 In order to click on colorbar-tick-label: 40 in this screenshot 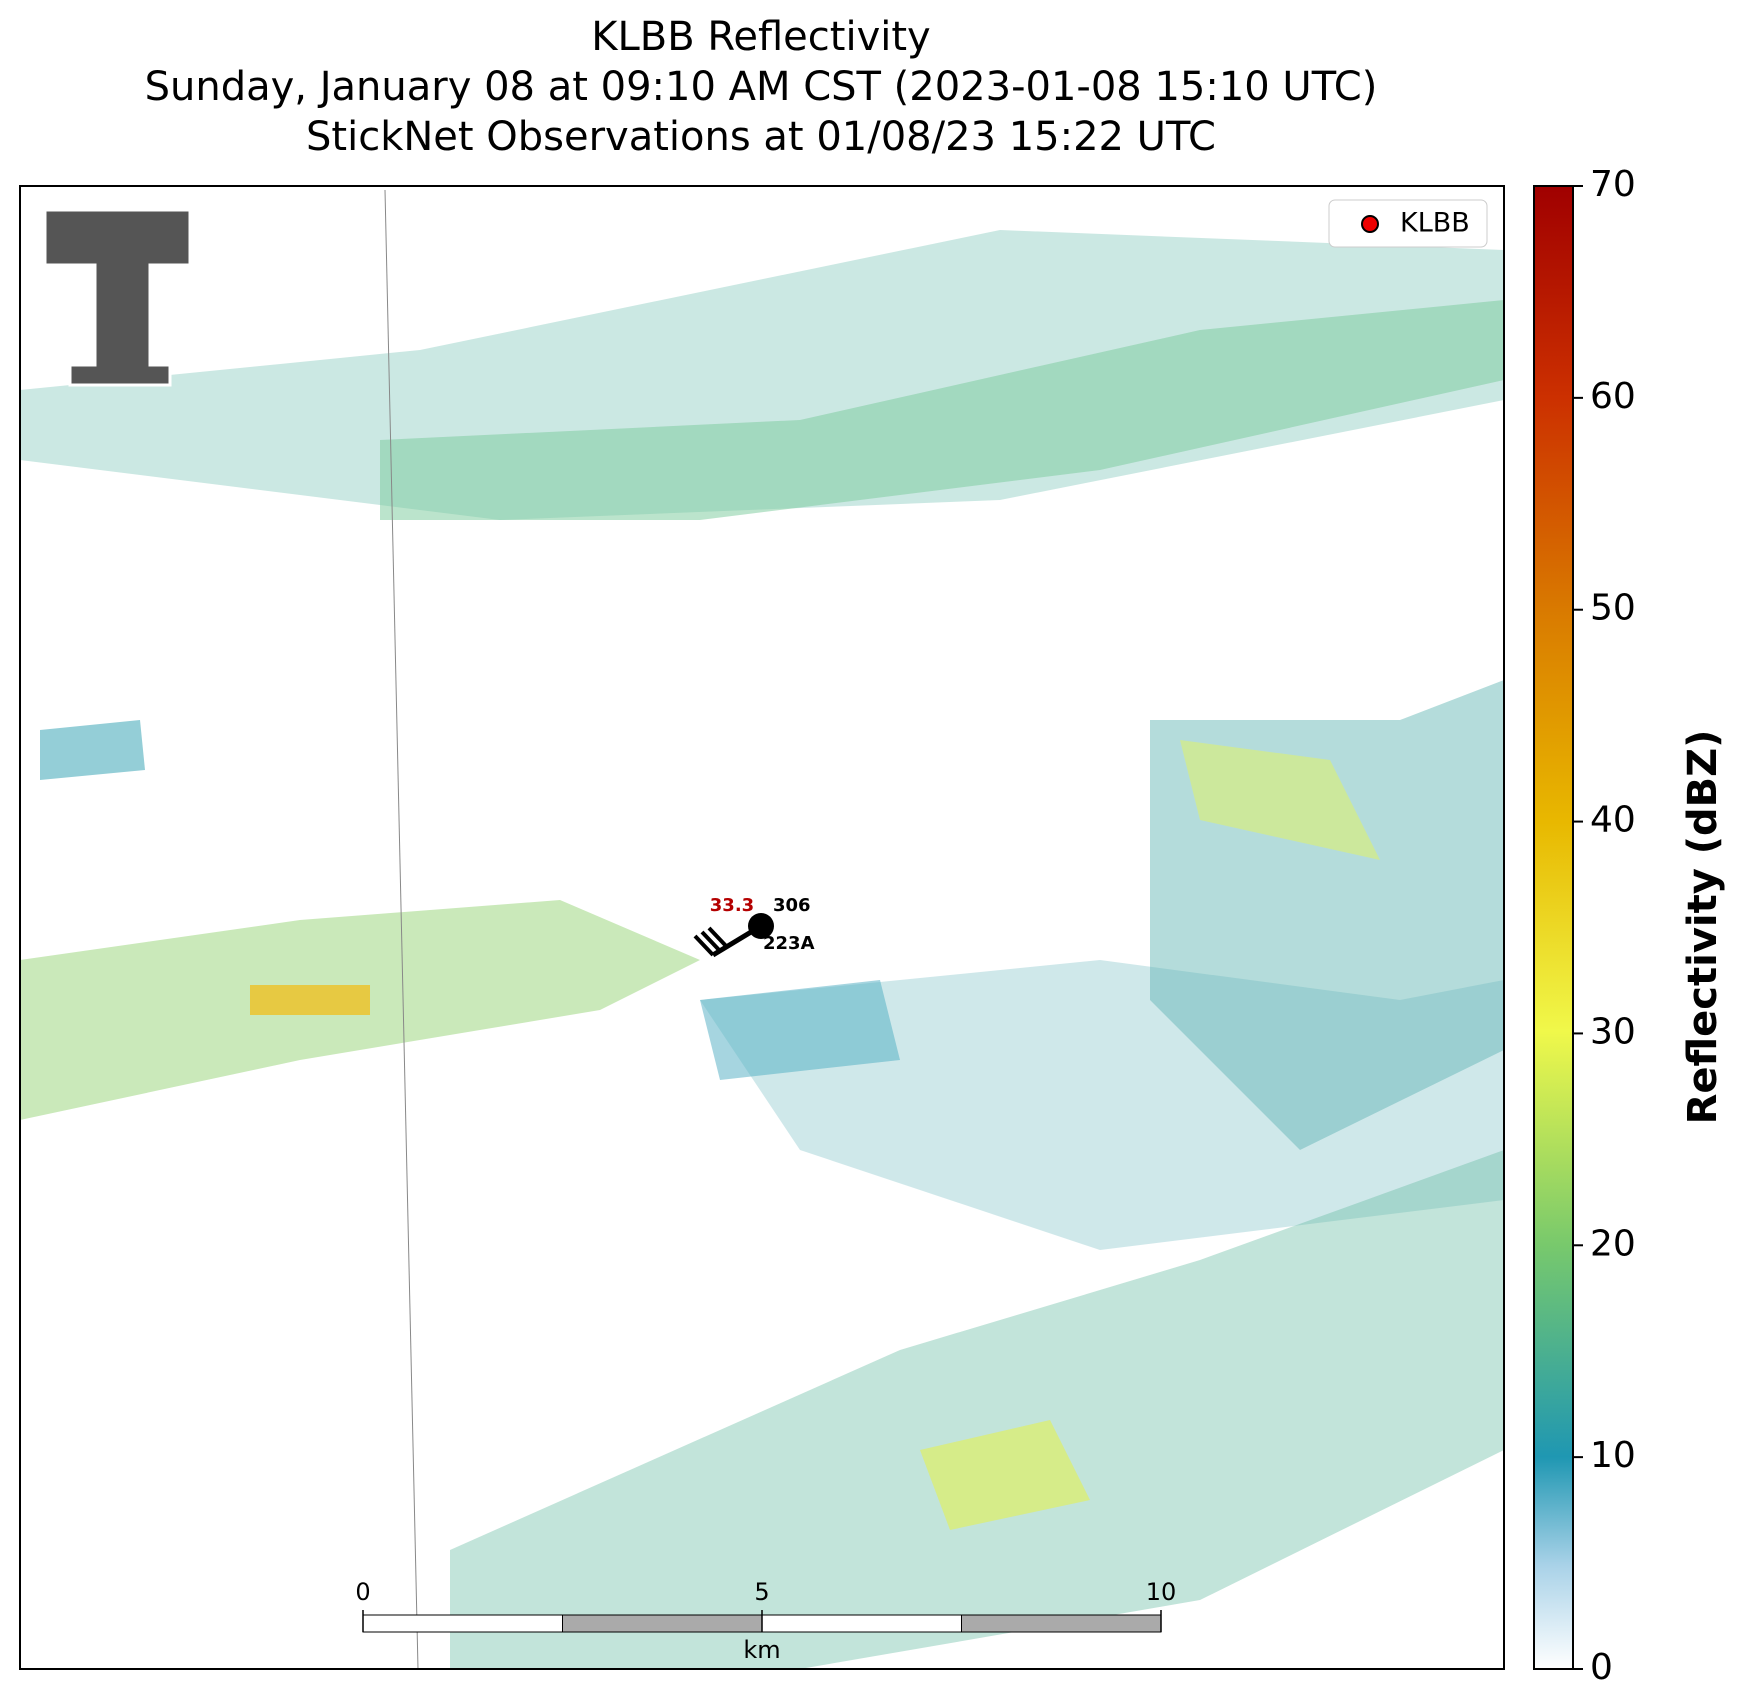, I will do `click(1613, 820)`.